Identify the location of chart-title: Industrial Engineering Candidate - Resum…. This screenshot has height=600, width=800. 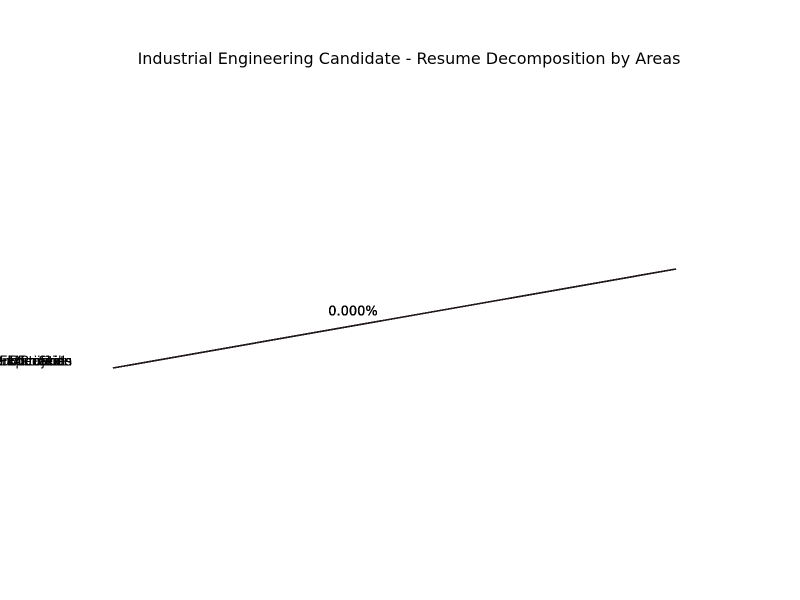
(409, 58).